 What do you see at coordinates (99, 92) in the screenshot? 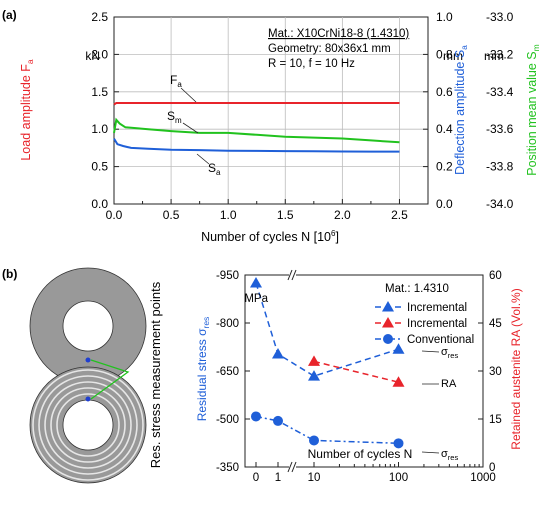
I see `y-tick-label-load: 1.5` at bounding box center [99, 92].